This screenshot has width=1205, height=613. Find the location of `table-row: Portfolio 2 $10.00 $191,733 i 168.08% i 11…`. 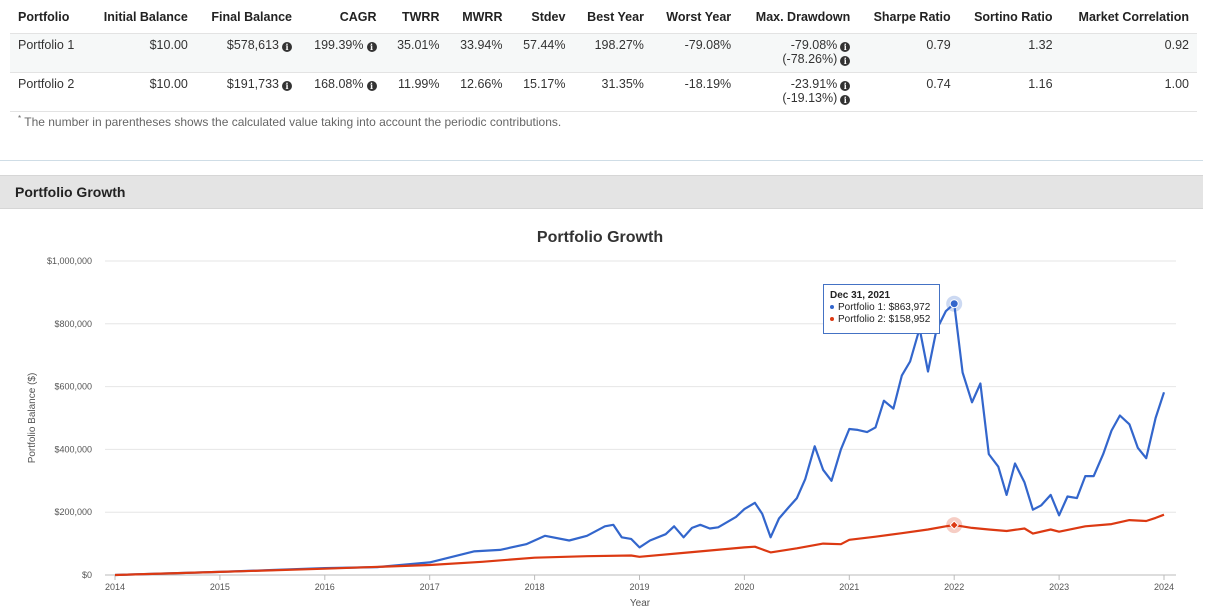

table-row: Portfolio 2 $10.00 $191,733 i 168.08% i 11… is located at coordinates (603, 92).